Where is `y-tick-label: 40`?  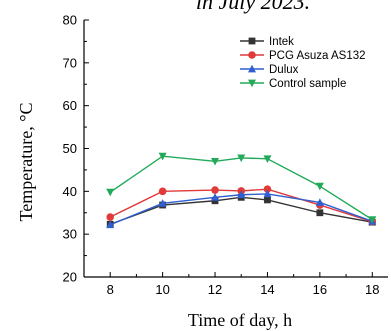
y-tick-label: 40 is located at coordinates (70, 191).